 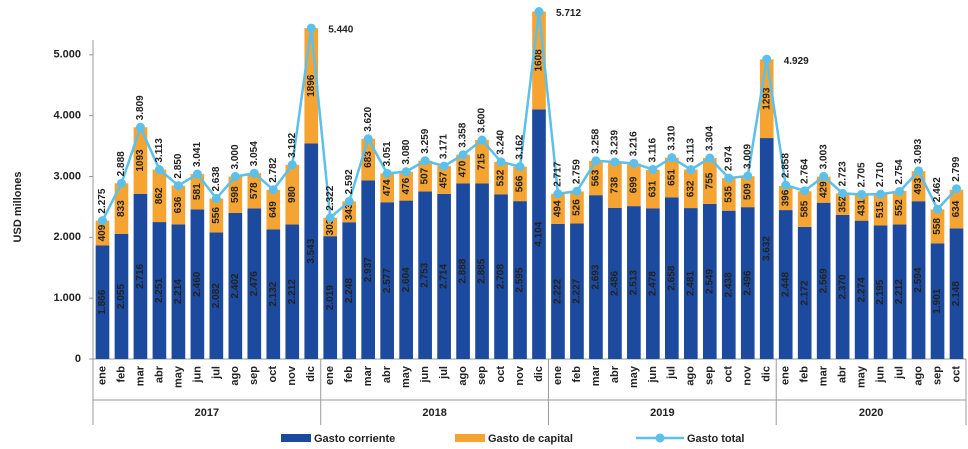 I want to click on data-label: 3.632, so click(x=766, y=248).